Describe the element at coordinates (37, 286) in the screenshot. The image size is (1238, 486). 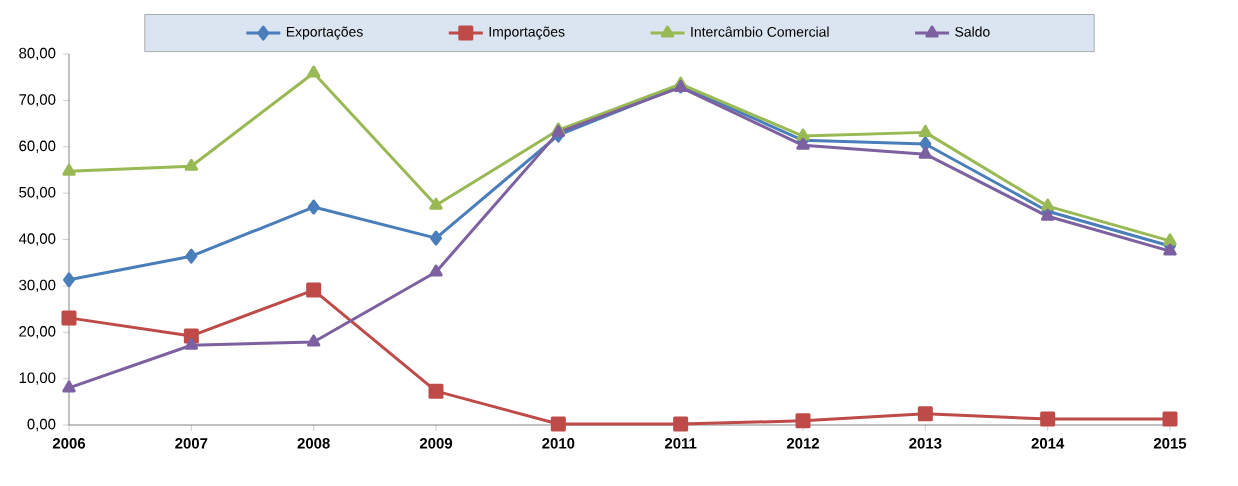
I see `y-tick-label: 30,00` at that location.